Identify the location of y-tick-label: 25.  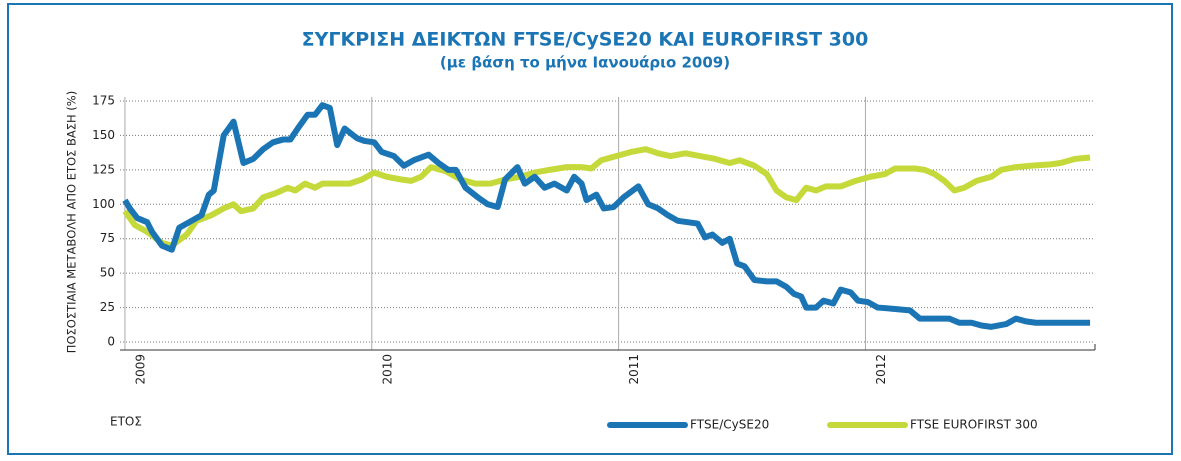
(107, 307).